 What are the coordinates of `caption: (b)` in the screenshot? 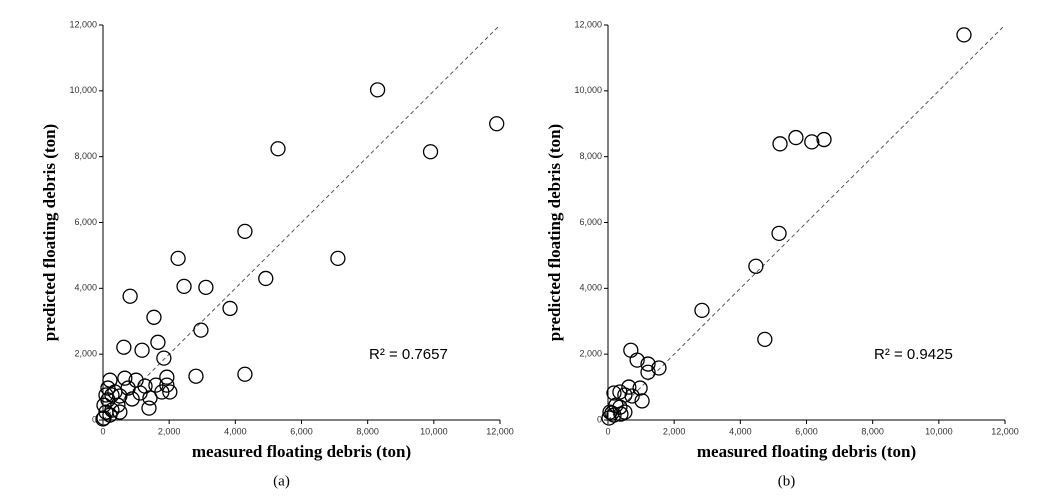 It's located at (787, 481).